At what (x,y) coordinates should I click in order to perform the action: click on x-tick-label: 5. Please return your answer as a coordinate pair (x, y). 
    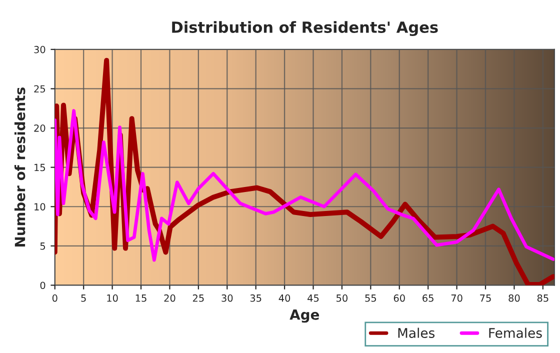
    Looking at the image, I should click on (83, 298).